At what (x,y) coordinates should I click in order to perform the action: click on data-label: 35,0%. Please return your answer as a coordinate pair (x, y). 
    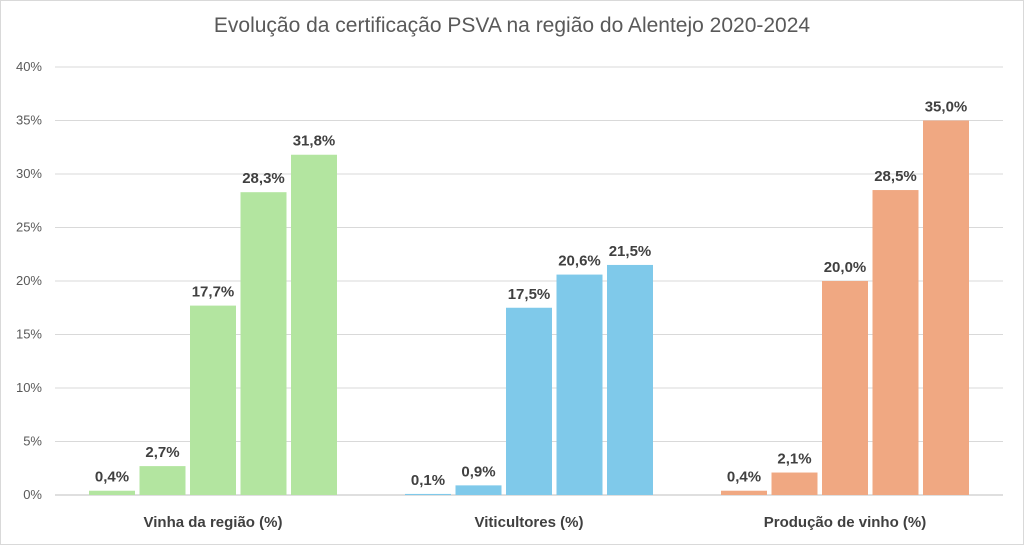
    Looking at the image, I should click on (946, 107).